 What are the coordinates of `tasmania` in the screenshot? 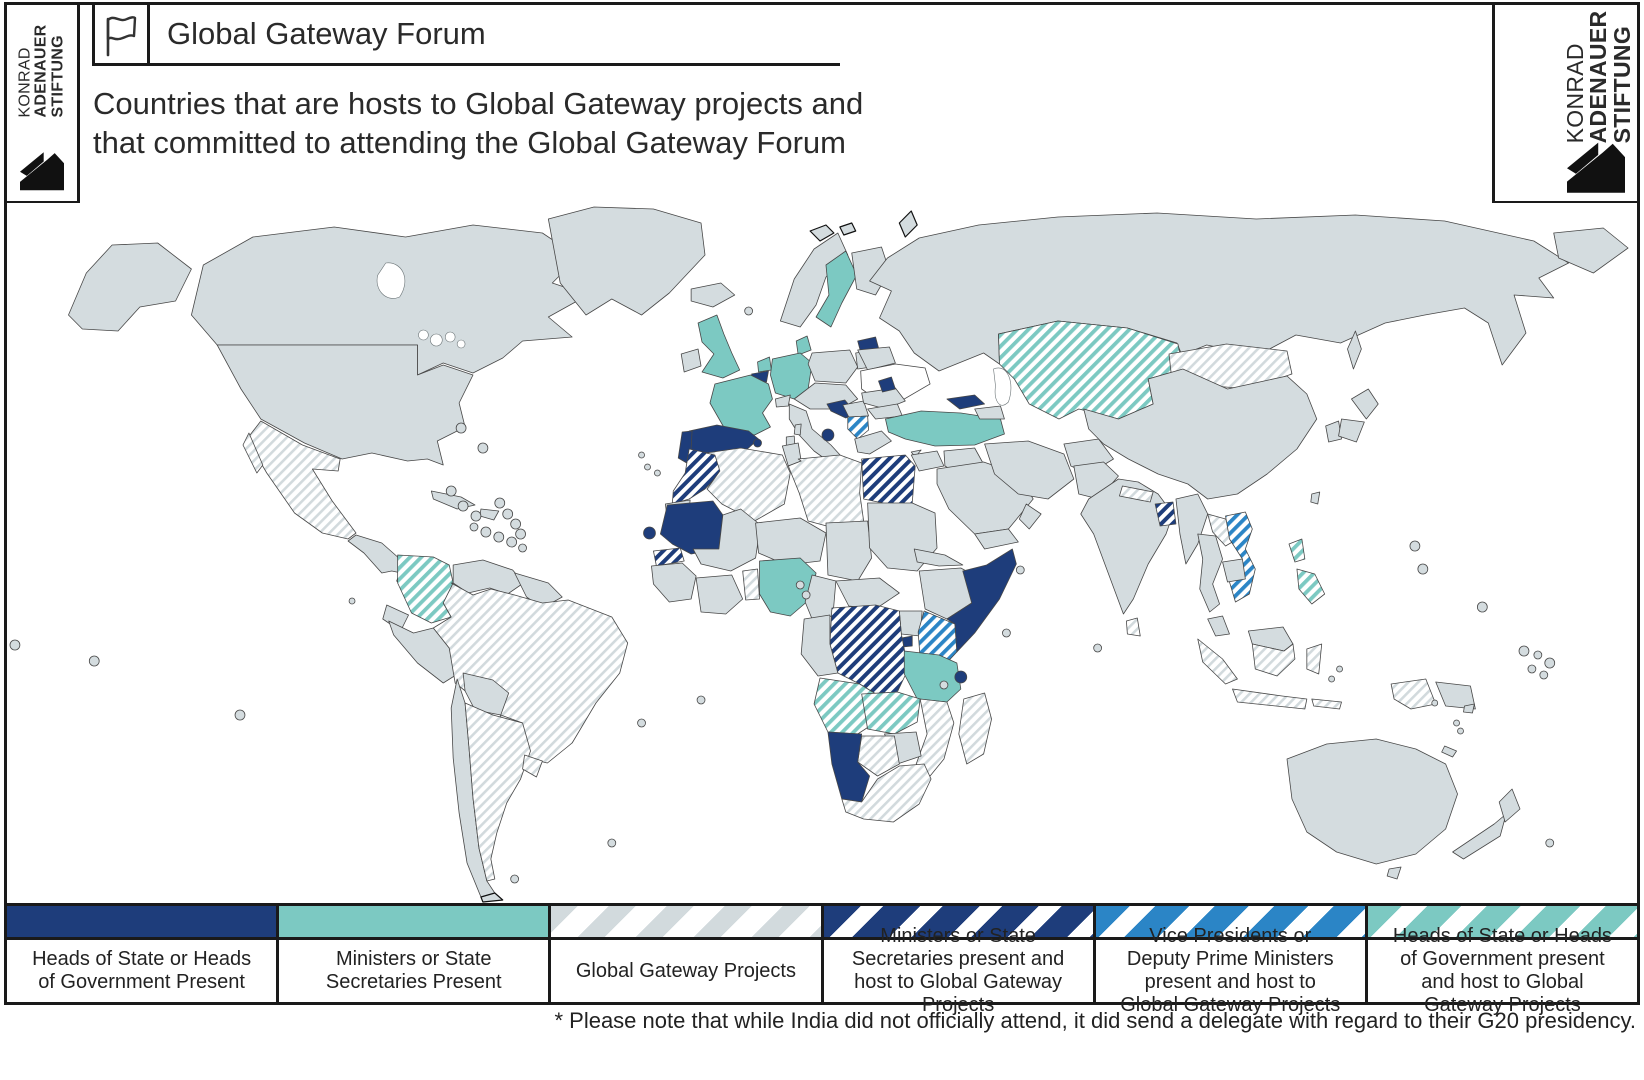 It's located at (1394, 873).